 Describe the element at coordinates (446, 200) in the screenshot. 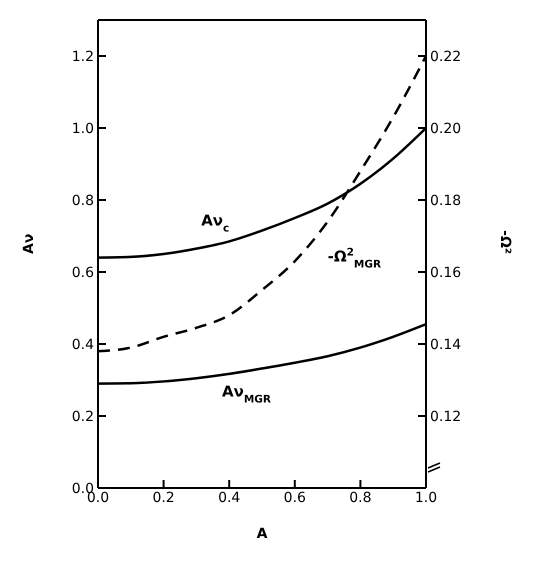

I see `y2-tick-label: 0.18` at that location.